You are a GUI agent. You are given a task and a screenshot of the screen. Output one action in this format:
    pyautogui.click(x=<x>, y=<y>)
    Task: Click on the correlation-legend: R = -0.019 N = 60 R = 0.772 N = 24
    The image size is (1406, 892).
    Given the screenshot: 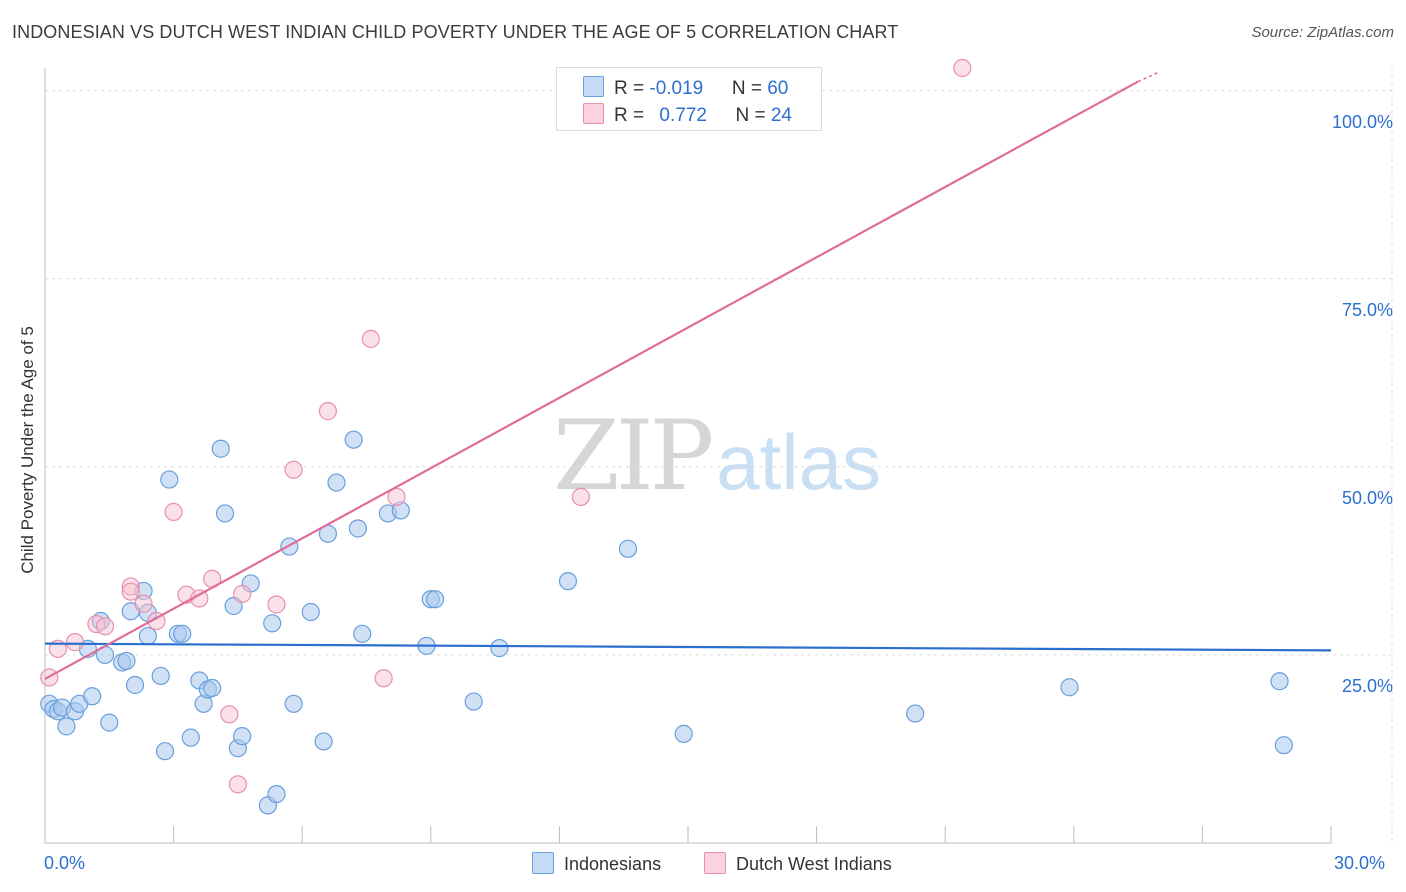 What is the action you would take?
    pyautogui.click(x=689, y=99)
    